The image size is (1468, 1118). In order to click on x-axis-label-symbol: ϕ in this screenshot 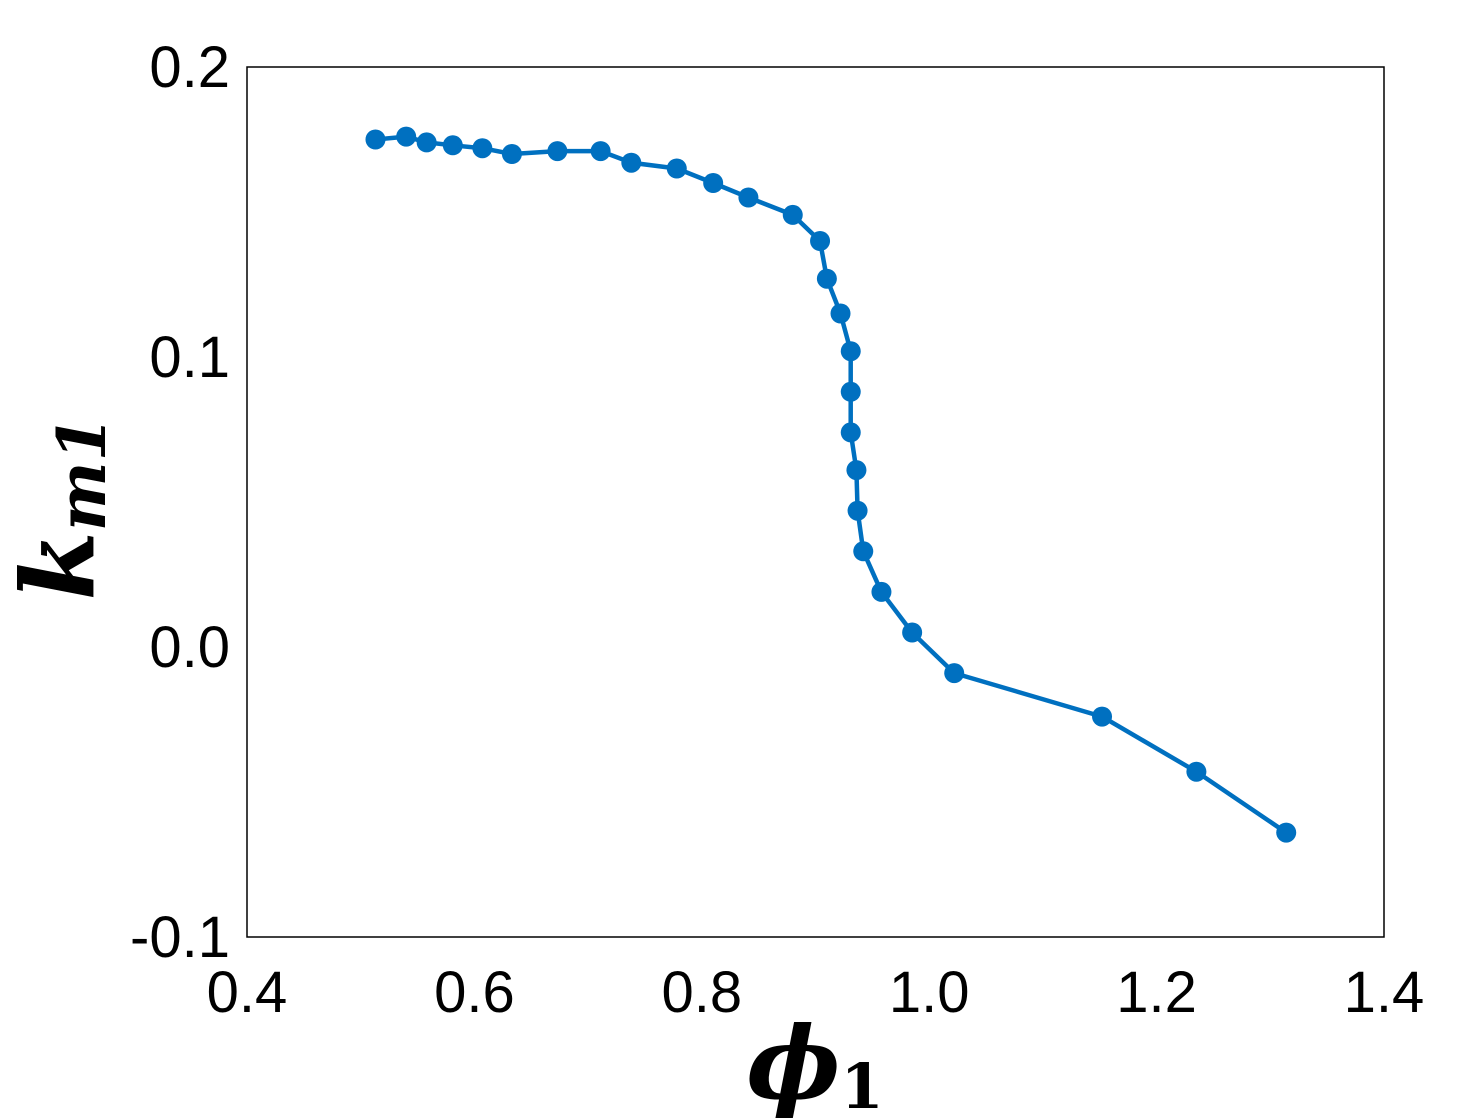, I will do `click(793, 1061)`.